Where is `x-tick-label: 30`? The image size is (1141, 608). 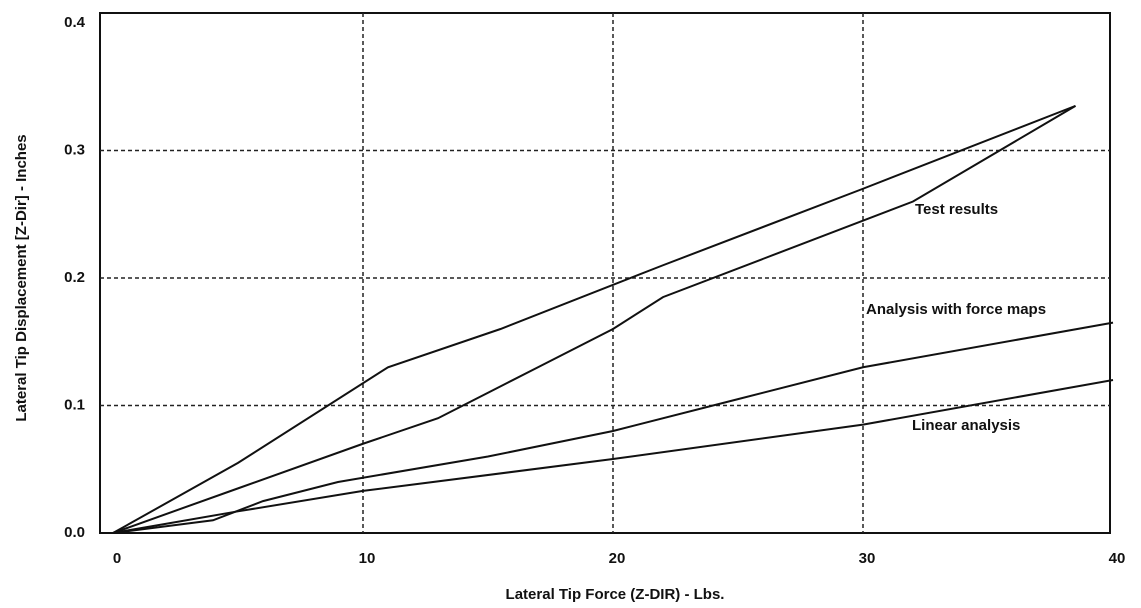 x-tick-label: 30 is located at coordinates (867, 558).